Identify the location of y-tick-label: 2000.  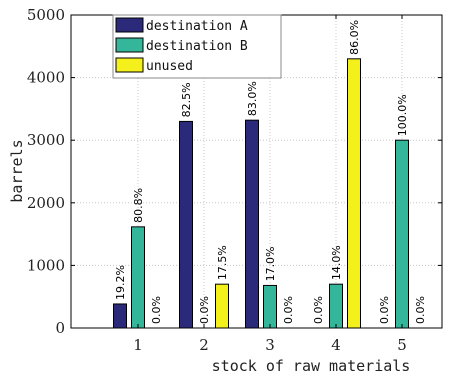
(46, 203).